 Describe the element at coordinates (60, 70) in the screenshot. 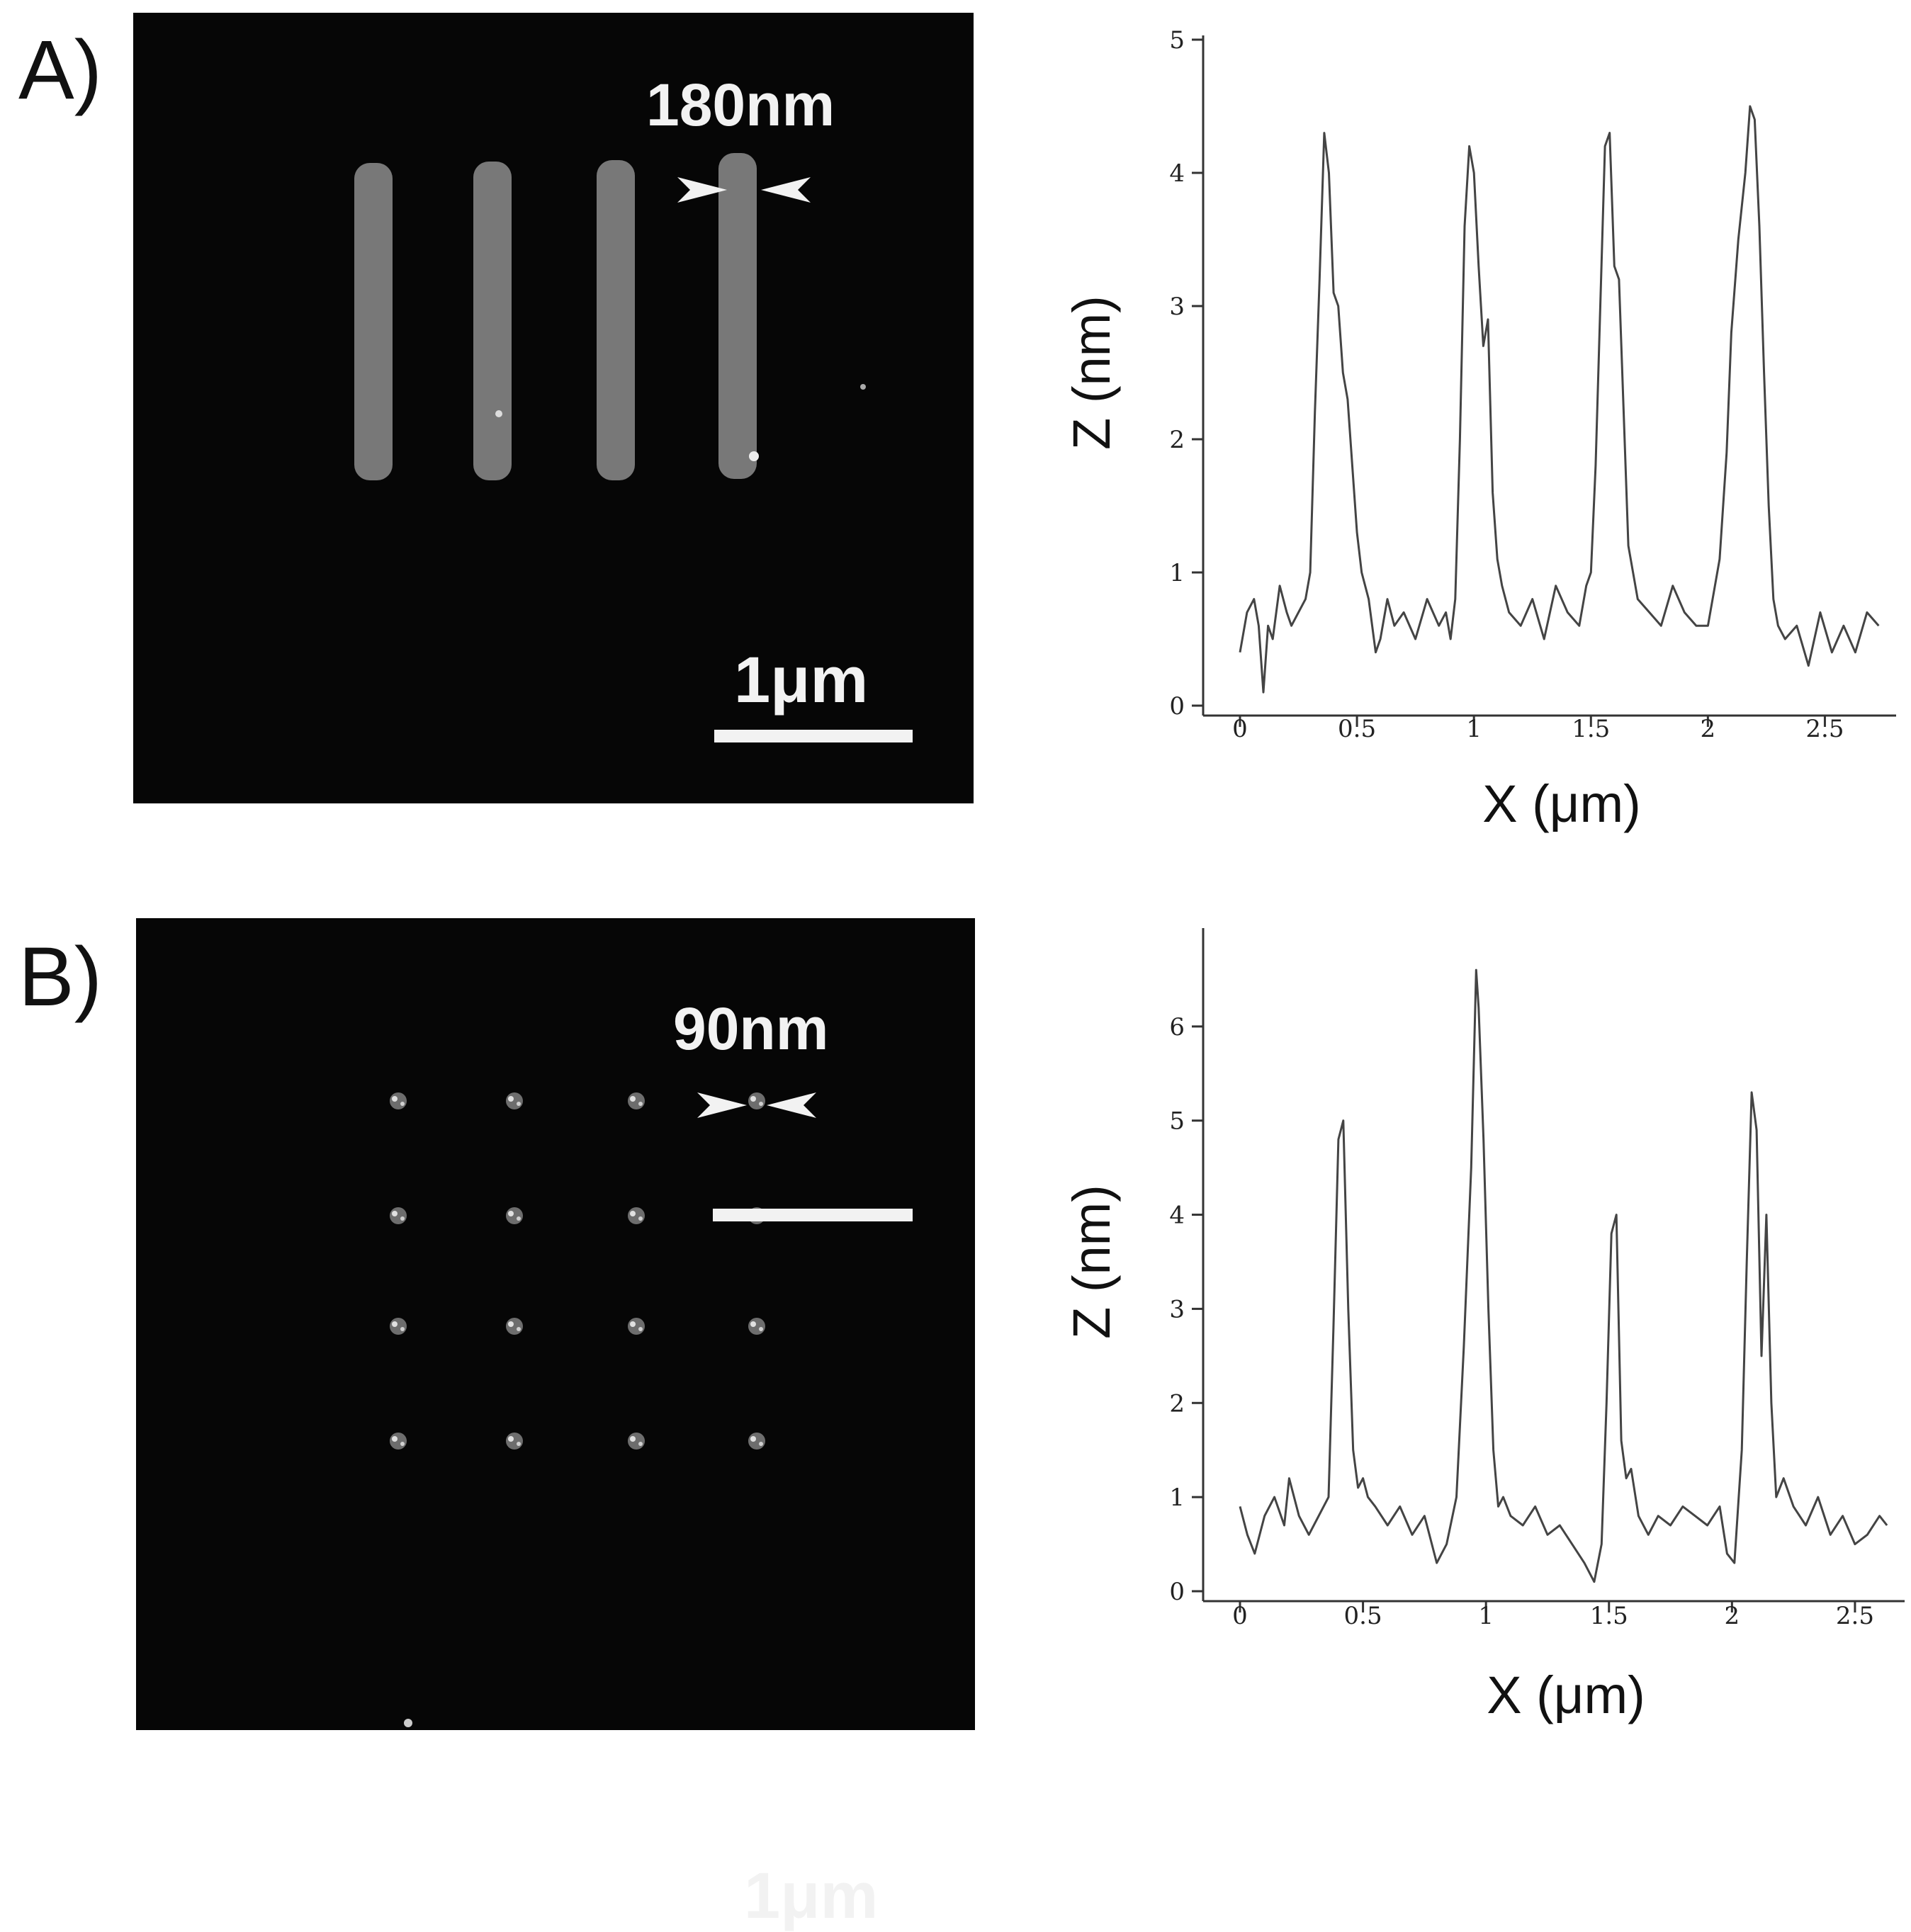

I see `panel-letter-a: A)` at that location.